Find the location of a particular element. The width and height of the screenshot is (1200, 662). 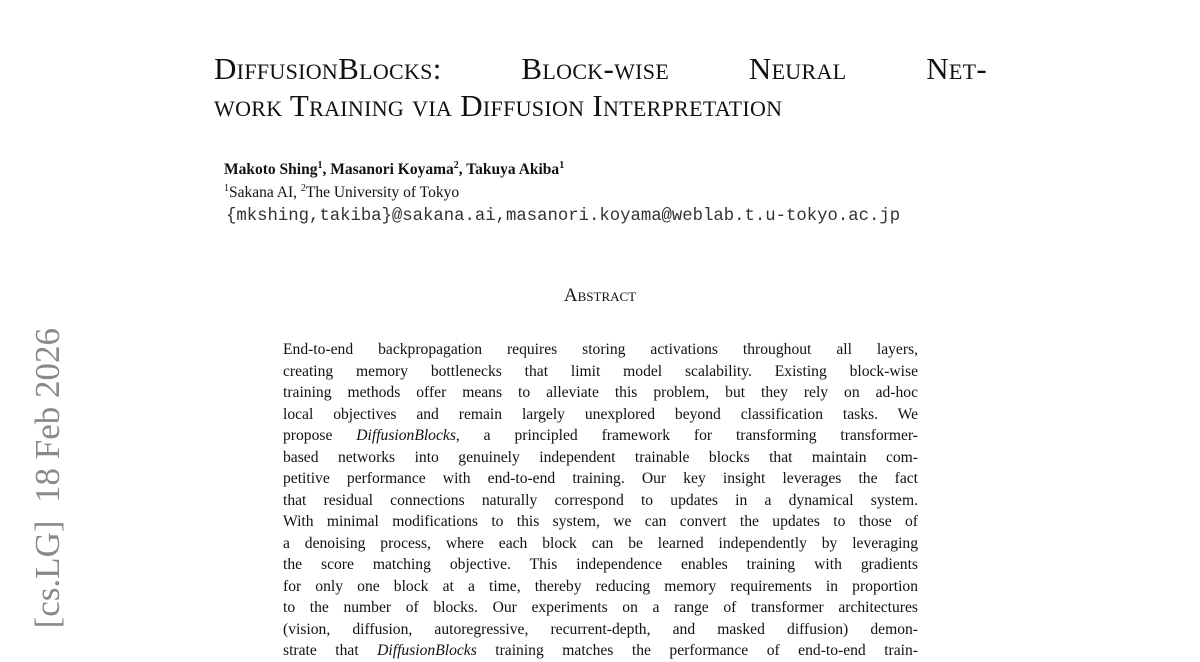

text-run: propose is located at coordinates (320, 435).